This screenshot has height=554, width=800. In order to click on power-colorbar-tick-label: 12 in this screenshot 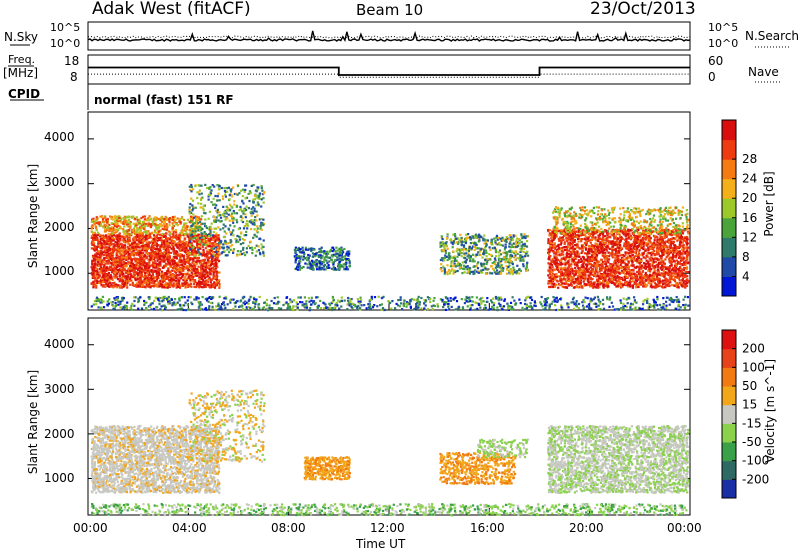, I will do `click(749, 237)`.